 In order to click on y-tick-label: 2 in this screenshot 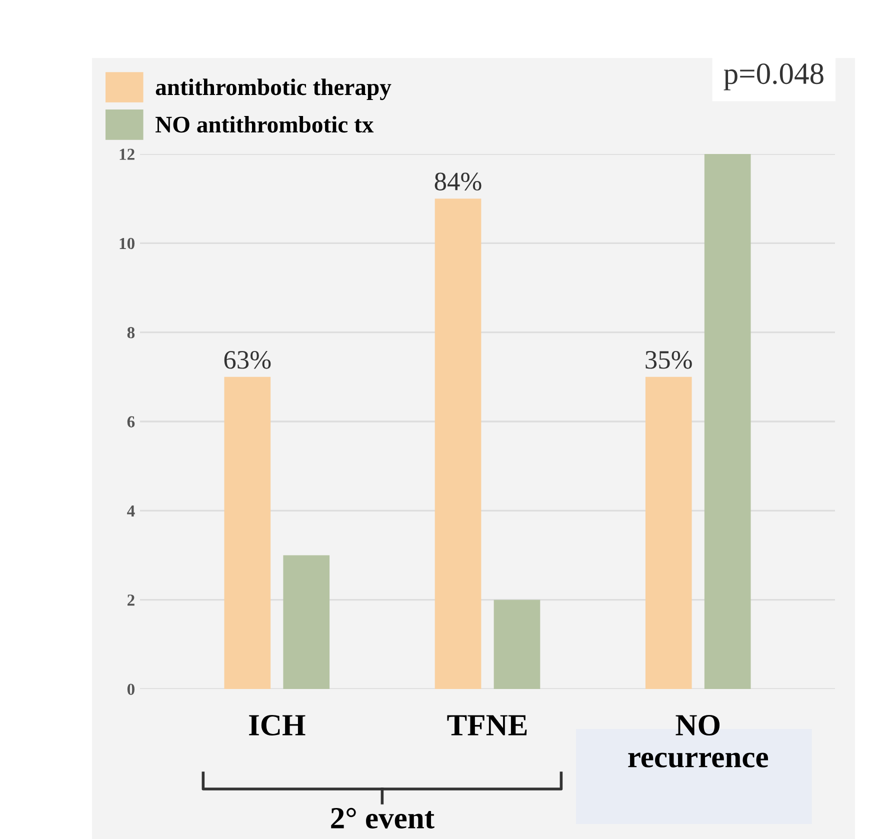, I will do `click(131, 600)`.